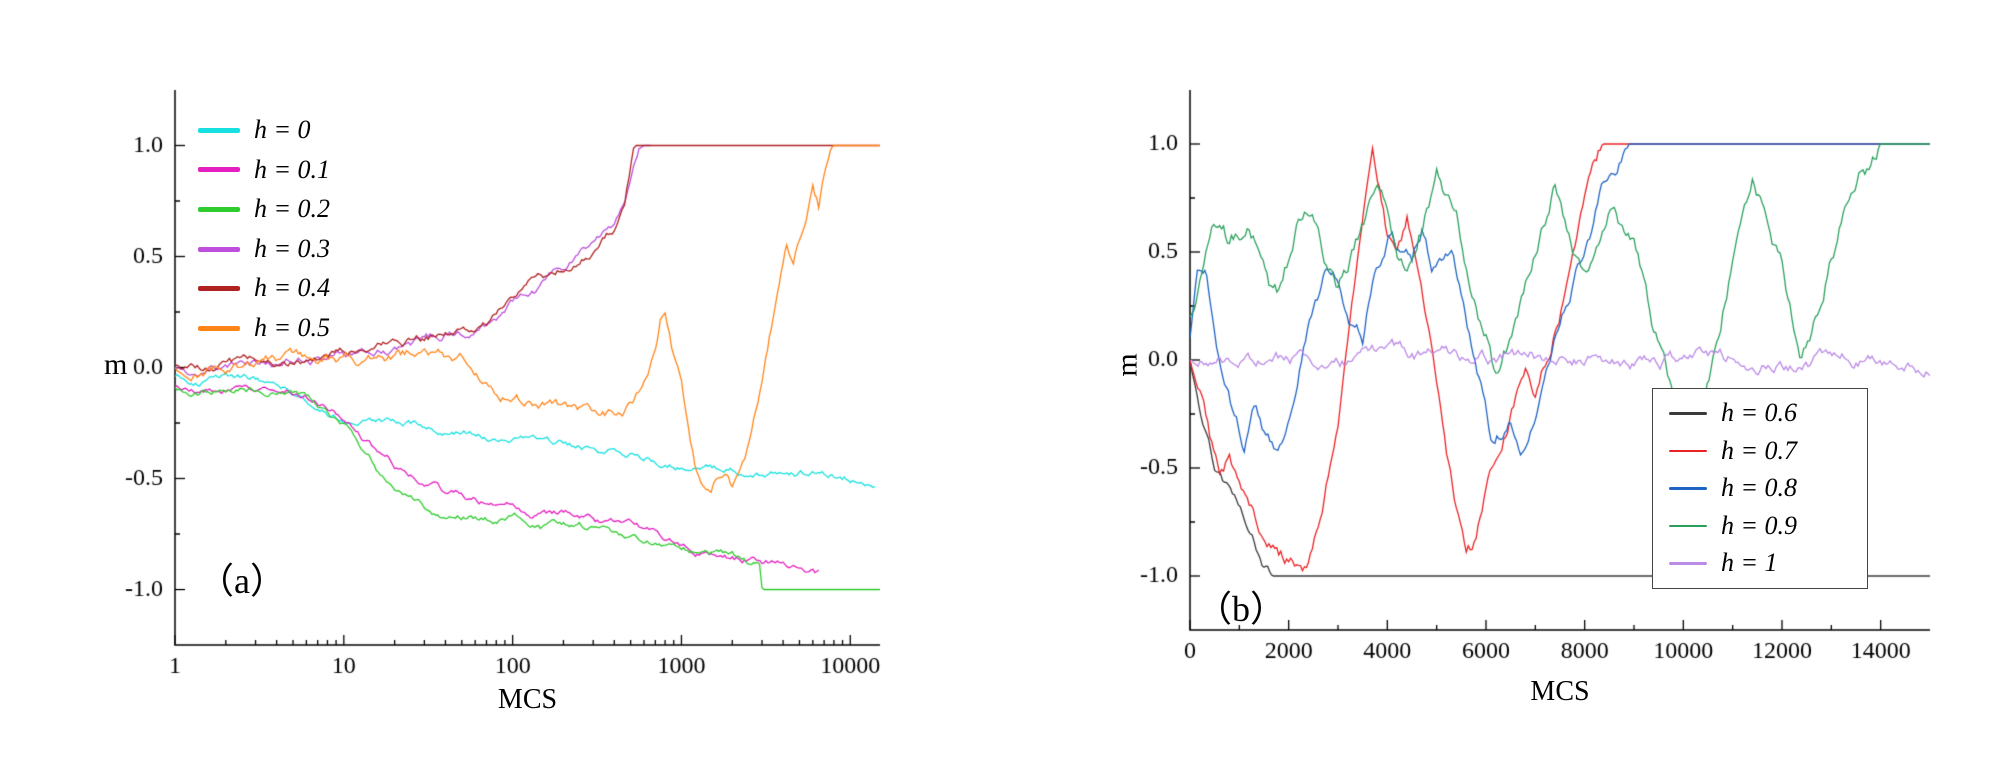 The width and height of the screenshot is (2000, 765). Describe the element at coordinates (242, 581) in the screenshot. I see `panel-a-annotation: （a）` at that location.